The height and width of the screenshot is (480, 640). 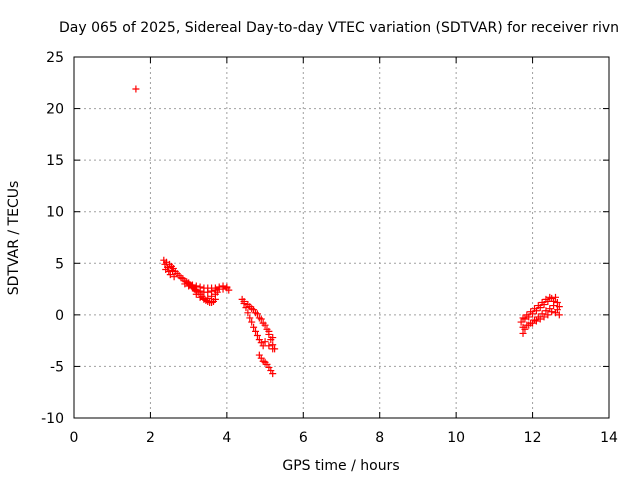 I want to click on y-tick-label: 20, so click(x=55, y=110).